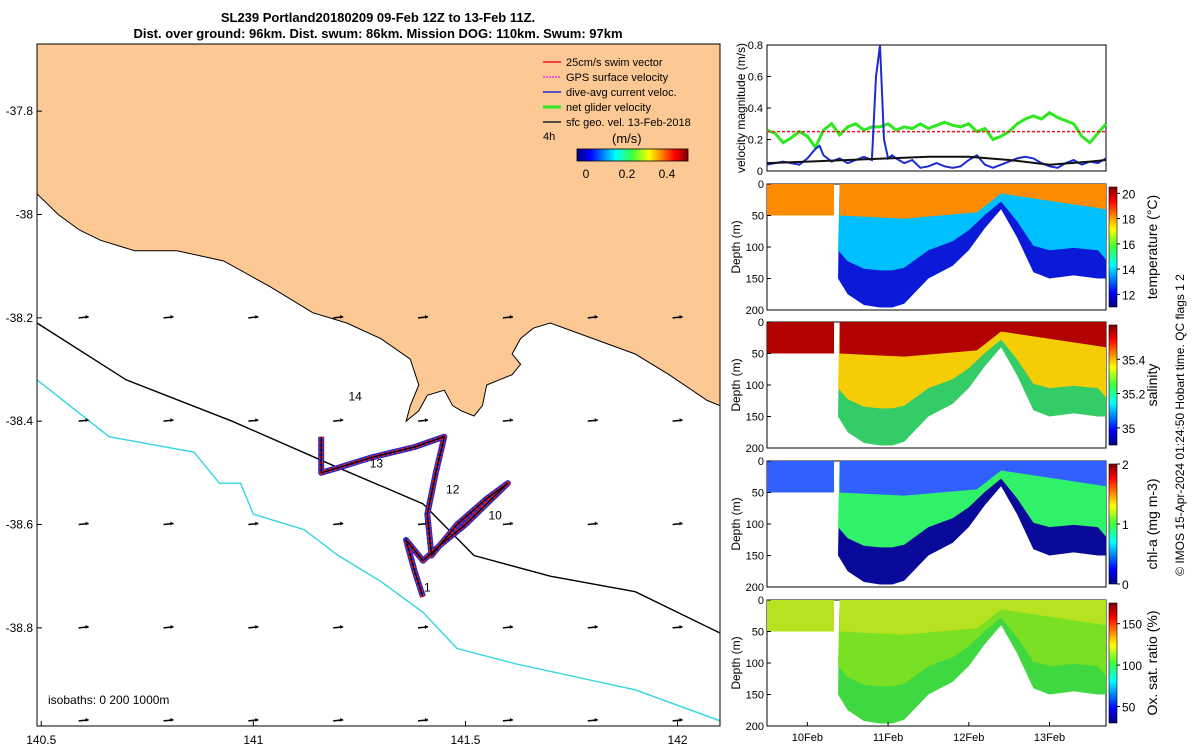  What do you see at coordinates (253, 740) in the screenshot?
I see `map-x-tick-label: 141` at bounding box center [253, 740].